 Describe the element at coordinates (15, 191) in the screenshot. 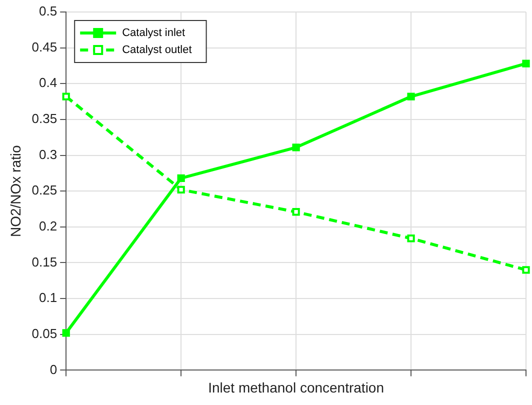

I see `y-axis-title: NO2/NOx ratio` at that location.